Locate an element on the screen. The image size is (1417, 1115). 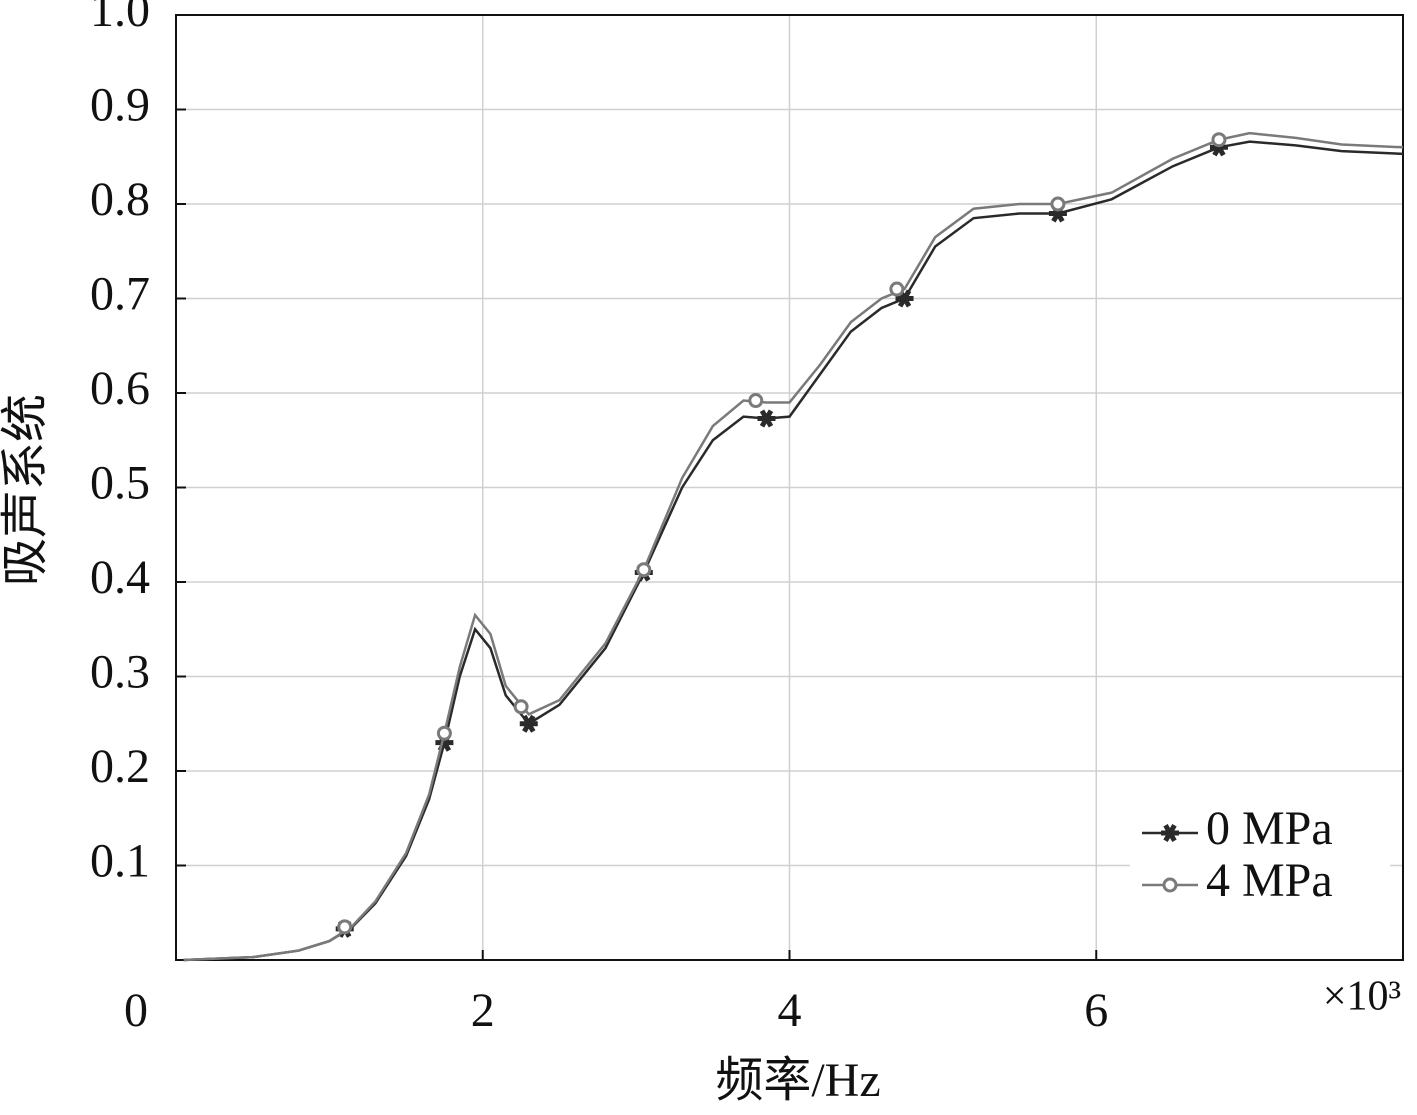
y-tick-label: 0.1 is located at coordinates (120, 861).